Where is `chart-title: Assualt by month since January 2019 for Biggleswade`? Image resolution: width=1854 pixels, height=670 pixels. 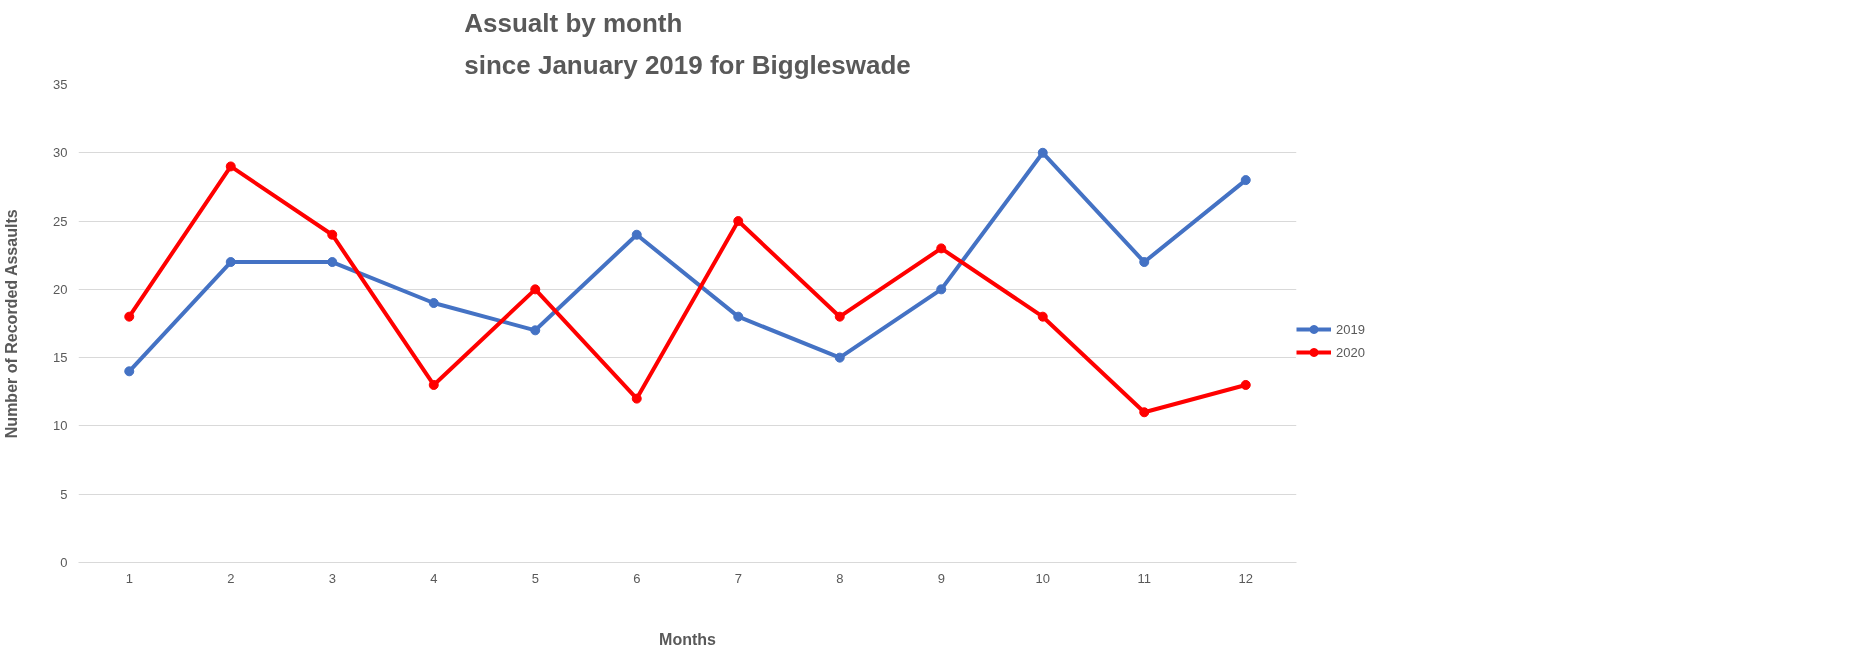
chart-title: Assualt by month since January 2019 for Biggleswade is located at coordinates (687, 43).